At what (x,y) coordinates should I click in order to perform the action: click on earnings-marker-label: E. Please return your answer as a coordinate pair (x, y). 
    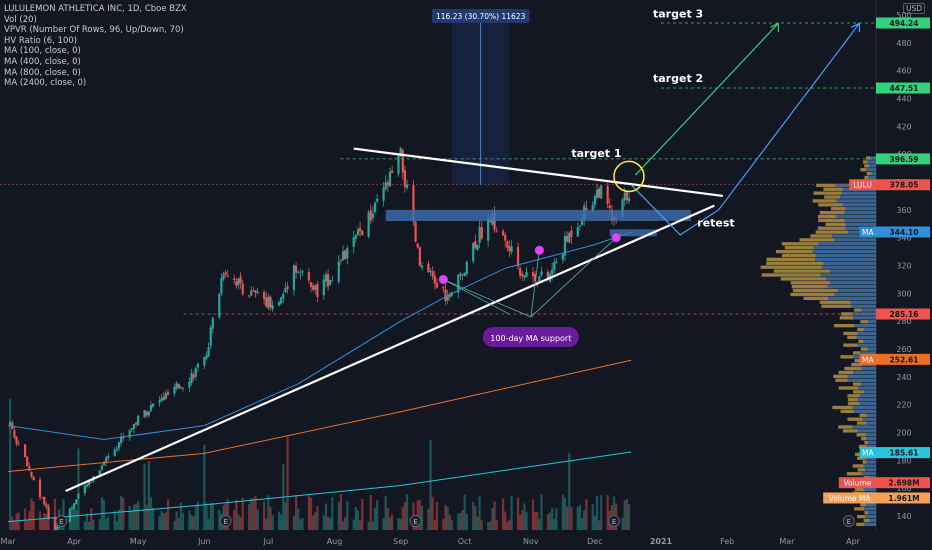
    Looking at the image, I should click on (415, 522).